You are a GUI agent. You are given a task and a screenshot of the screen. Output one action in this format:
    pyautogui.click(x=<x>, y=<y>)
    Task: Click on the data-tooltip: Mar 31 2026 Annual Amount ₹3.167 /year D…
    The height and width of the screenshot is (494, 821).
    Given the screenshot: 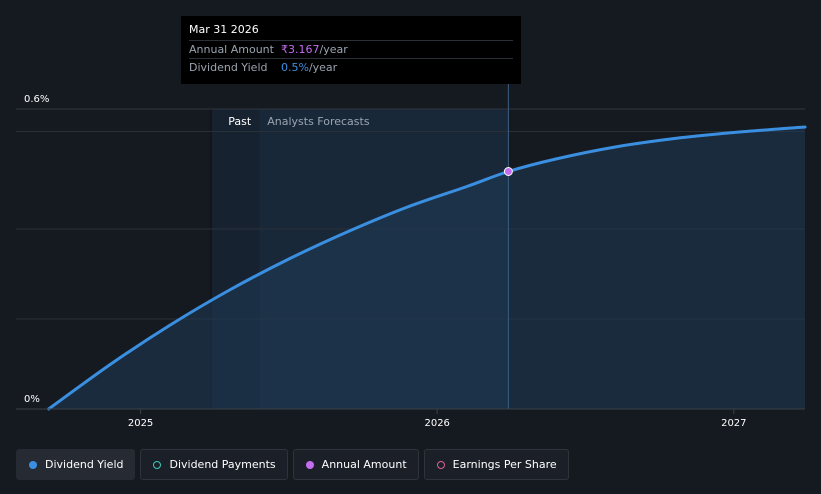 What is the action you would take?
    pyautogui.click(x=351, y=50)
    